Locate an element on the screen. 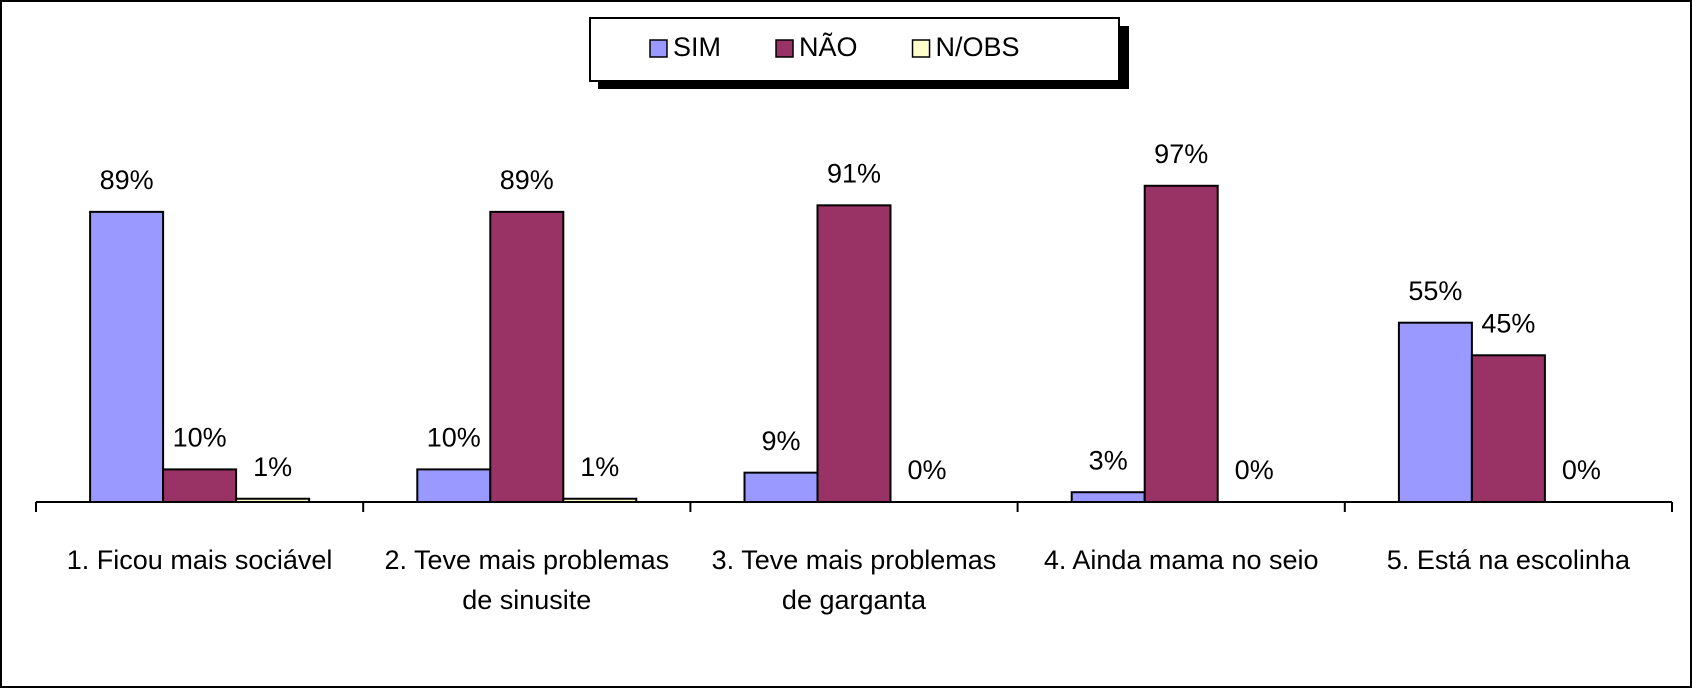 This screenshot has width=1692, height=688. x-tick-label: 3. Teve mais problemas de garganta is located at coordinates (854, 580).